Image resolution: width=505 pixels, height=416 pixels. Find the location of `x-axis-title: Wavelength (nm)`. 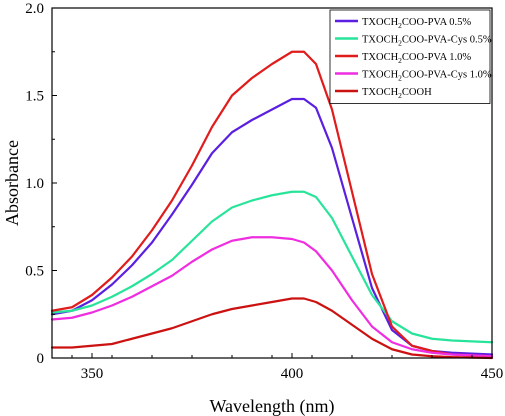

x-axis-title: Wavelength (nm) is located at coordinates (271, 406).